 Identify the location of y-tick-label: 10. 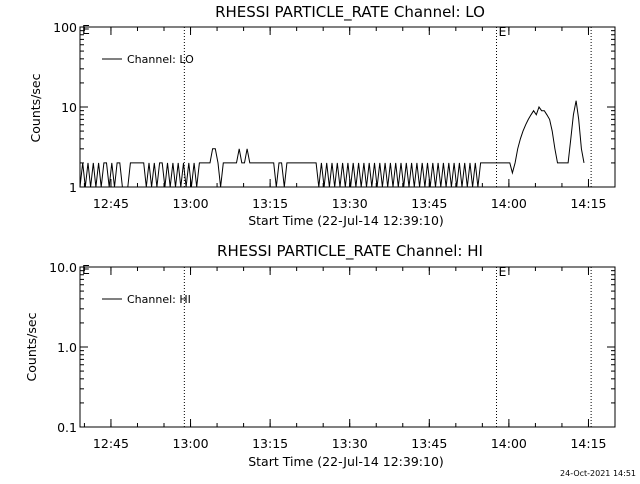
(69, 107).